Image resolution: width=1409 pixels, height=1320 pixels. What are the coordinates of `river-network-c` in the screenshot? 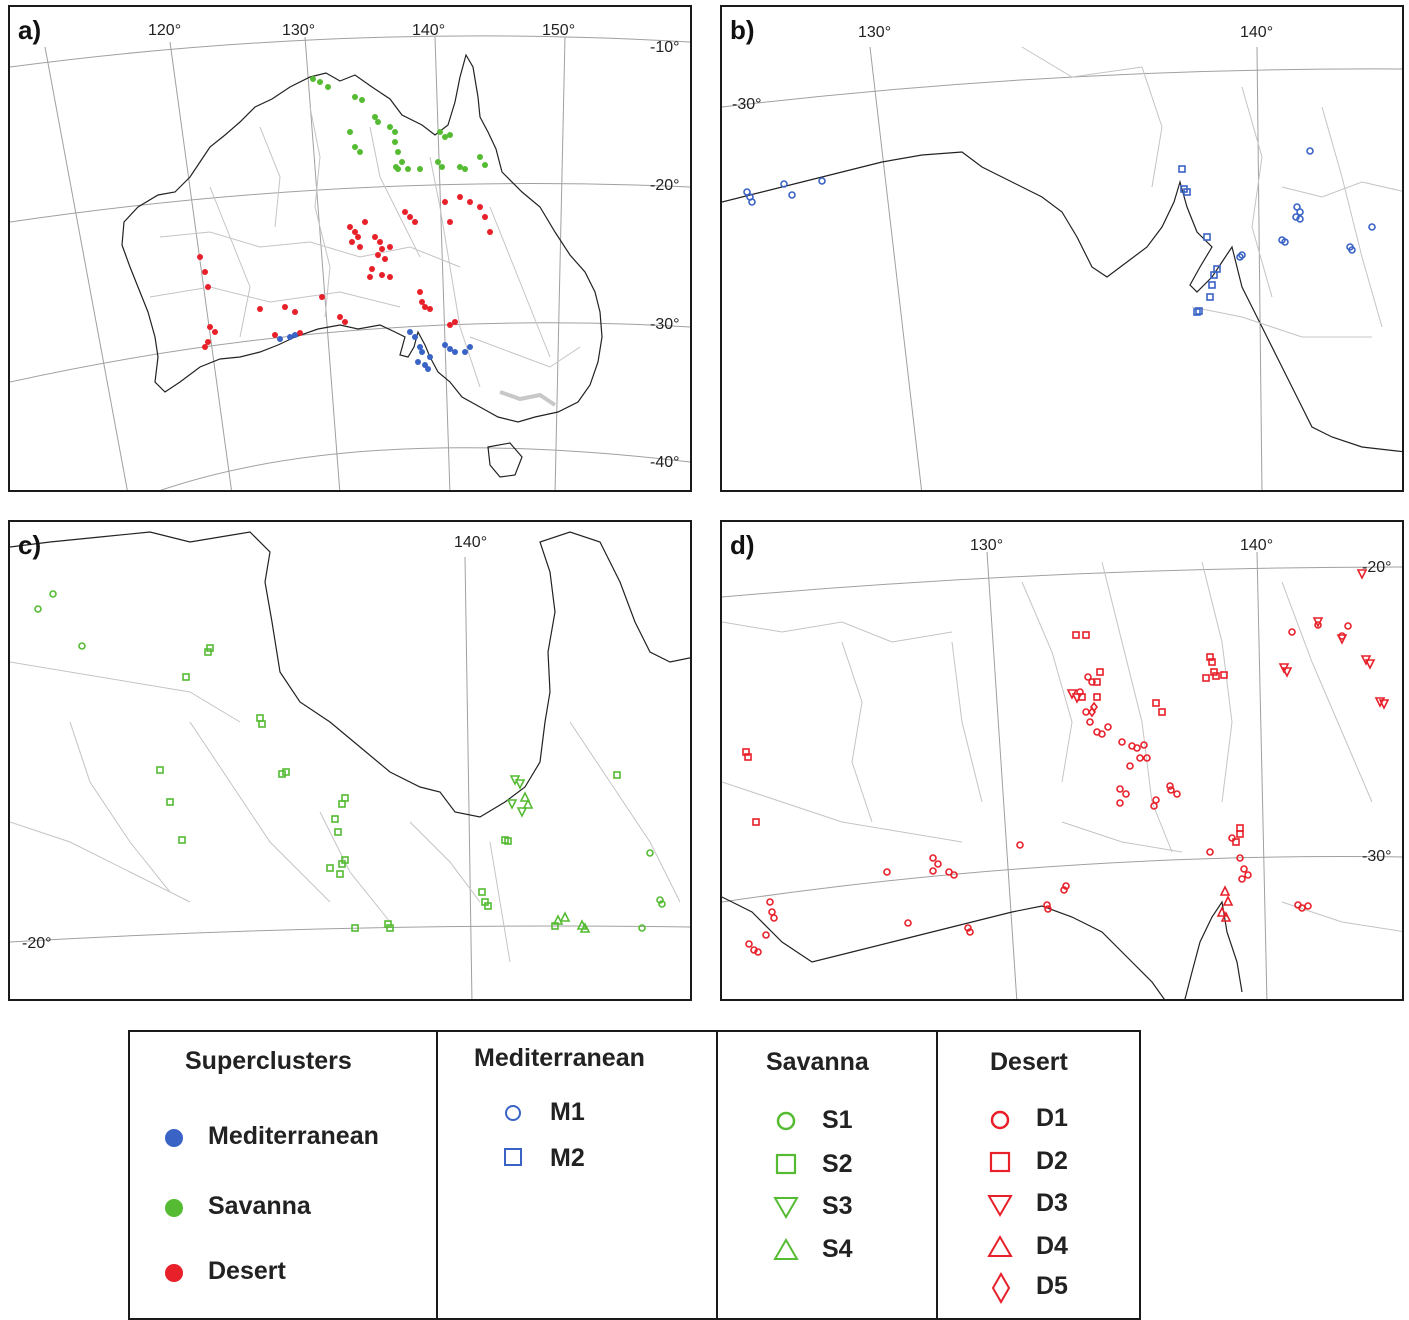 It's located at (345, 812).